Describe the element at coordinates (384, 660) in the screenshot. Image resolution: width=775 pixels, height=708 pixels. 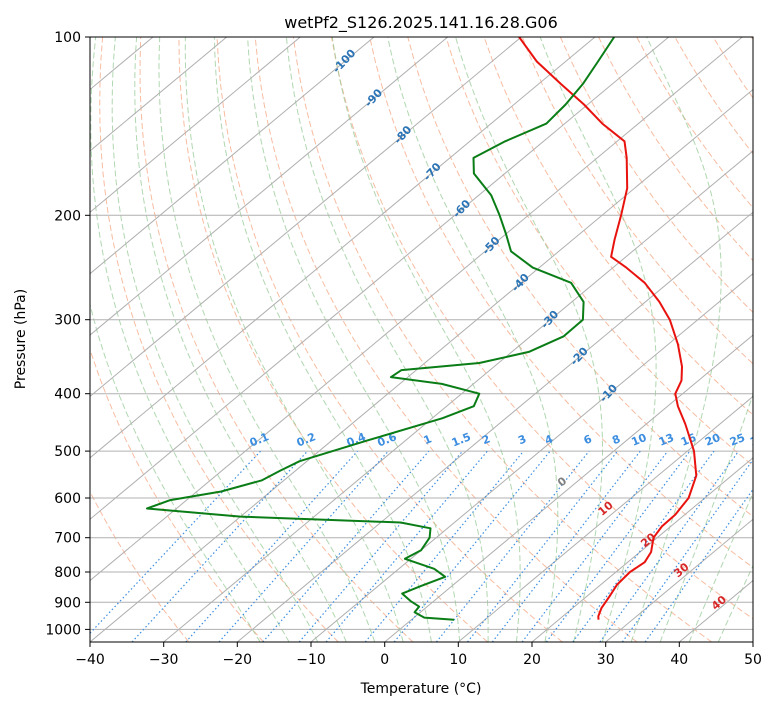
I see `x-tick-label: 0` at that location.